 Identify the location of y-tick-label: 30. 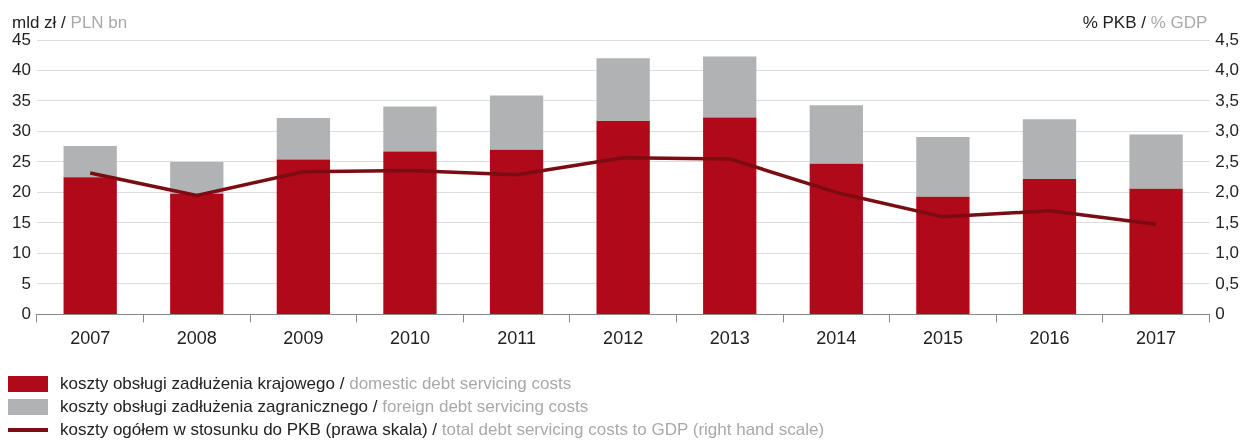
(21, 131).